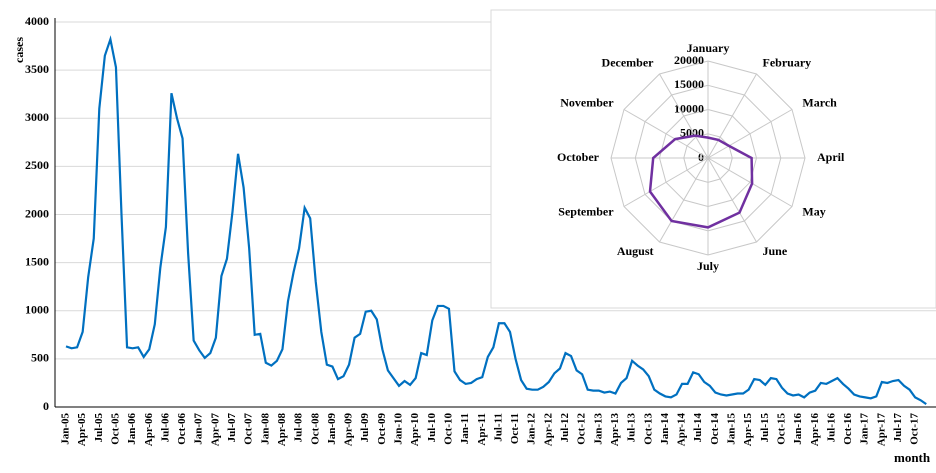 The image size is (936, 473). I want to click on x-tick-label: Apr-09, so click(349, 430).